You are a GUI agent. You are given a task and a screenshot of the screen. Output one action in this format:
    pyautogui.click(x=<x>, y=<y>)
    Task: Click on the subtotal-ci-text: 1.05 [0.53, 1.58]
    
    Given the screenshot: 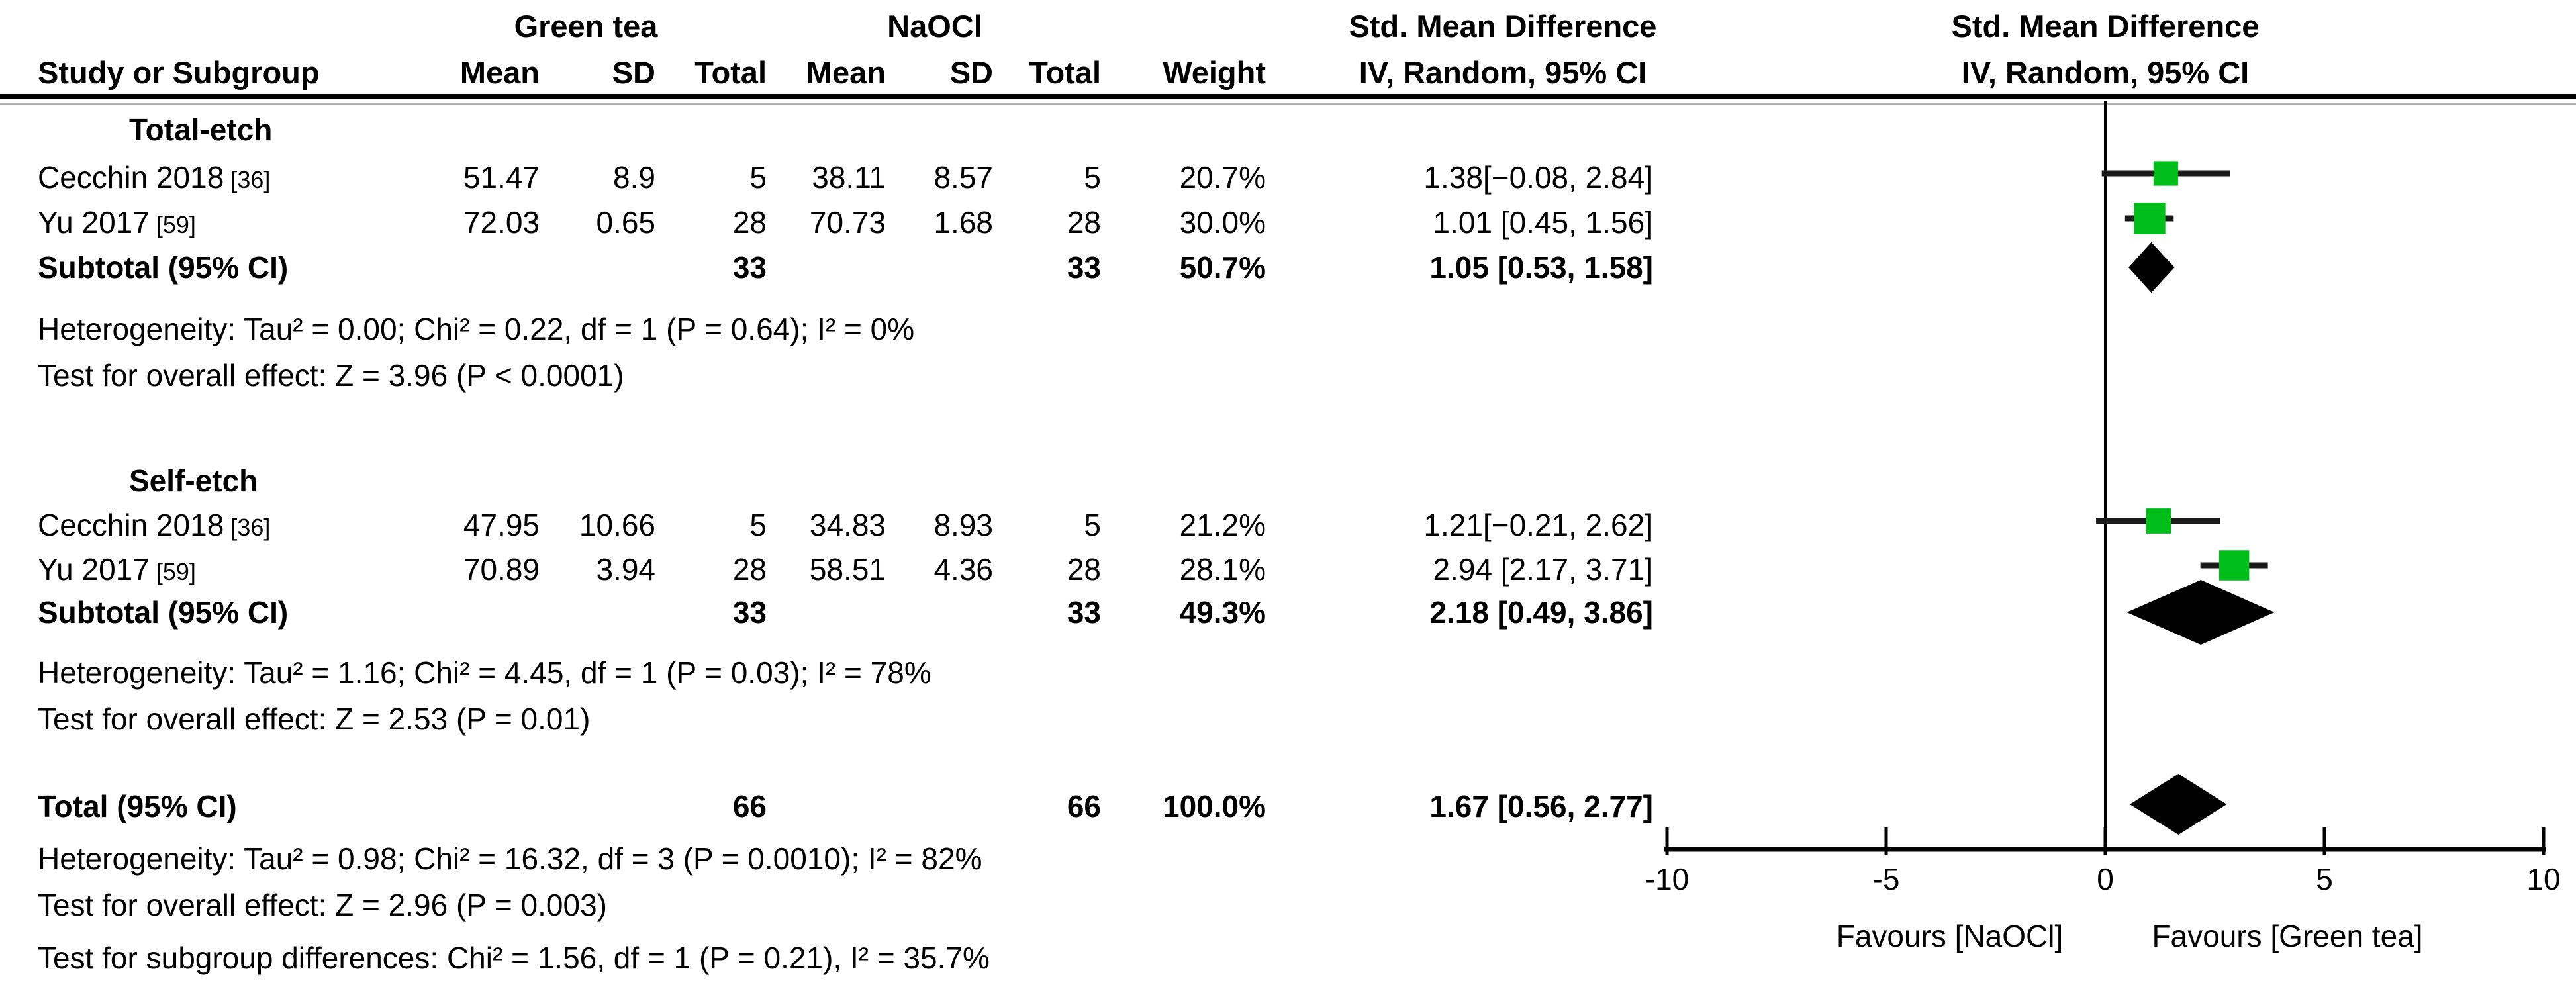 What is the action you would take?
    pyautogui.click(x=1541, y=267)
    